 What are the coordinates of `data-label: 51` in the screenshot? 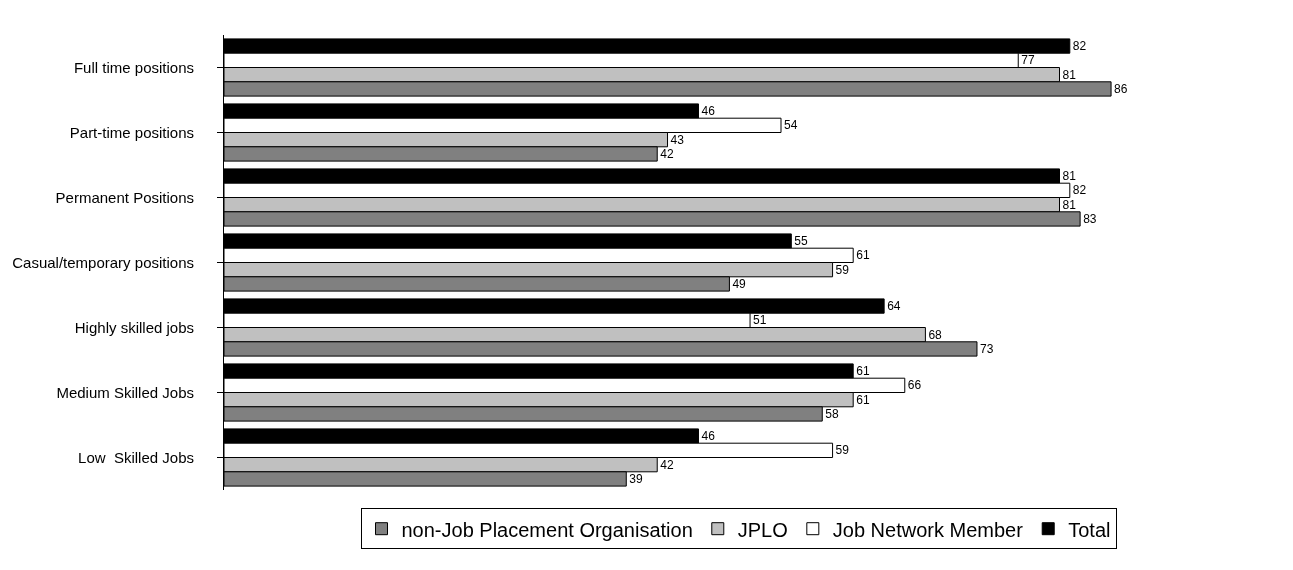 It's located at (760, 320).